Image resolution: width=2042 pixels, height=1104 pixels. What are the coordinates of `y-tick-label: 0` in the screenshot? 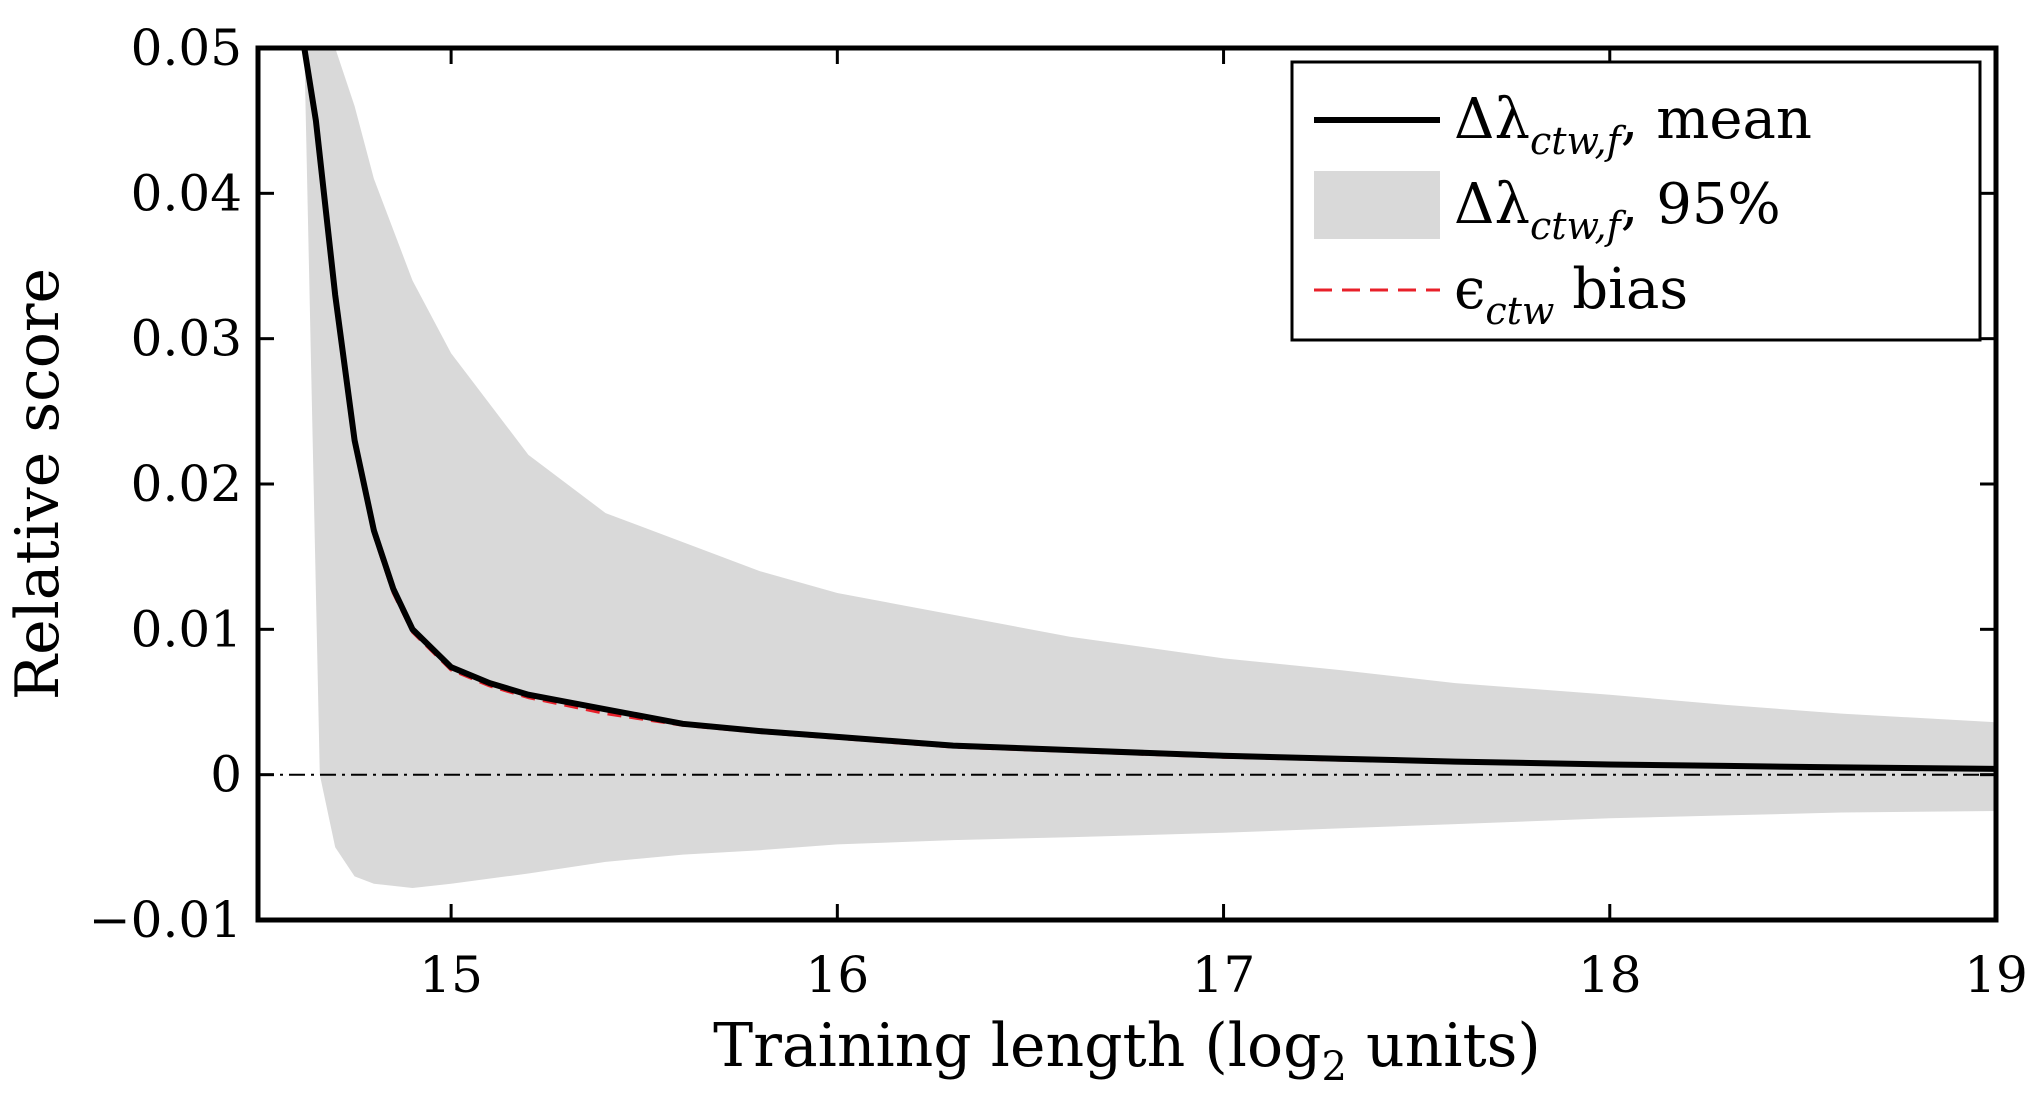 It's located at (226, 775).